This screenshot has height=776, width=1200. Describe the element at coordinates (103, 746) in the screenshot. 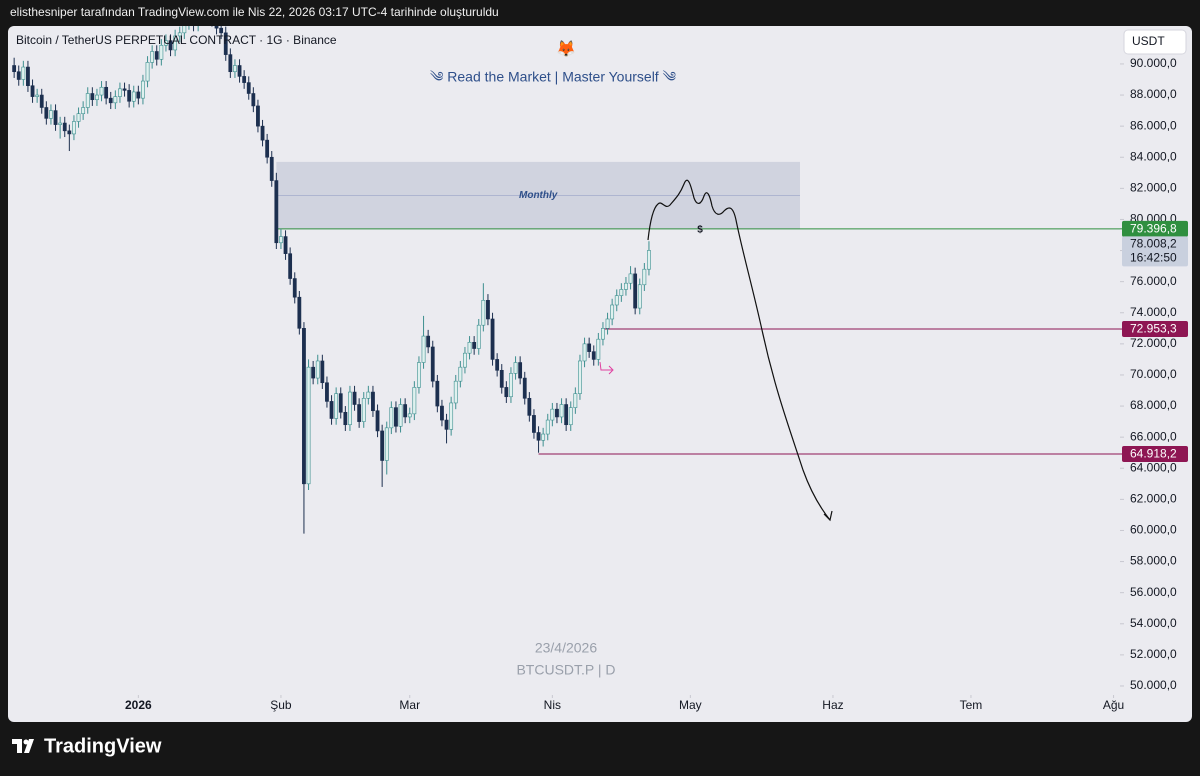

I see `footer-brand: TradingView` at that location.